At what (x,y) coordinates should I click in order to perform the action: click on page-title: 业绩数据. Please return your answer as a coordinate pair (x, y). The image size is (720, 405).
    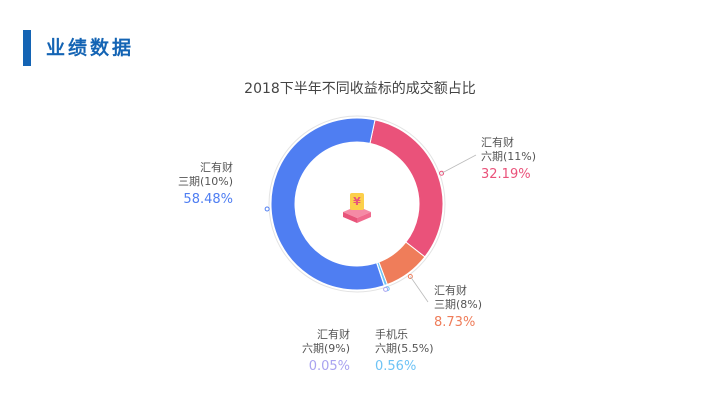
    Looking at the image, I should click on (90, 48).